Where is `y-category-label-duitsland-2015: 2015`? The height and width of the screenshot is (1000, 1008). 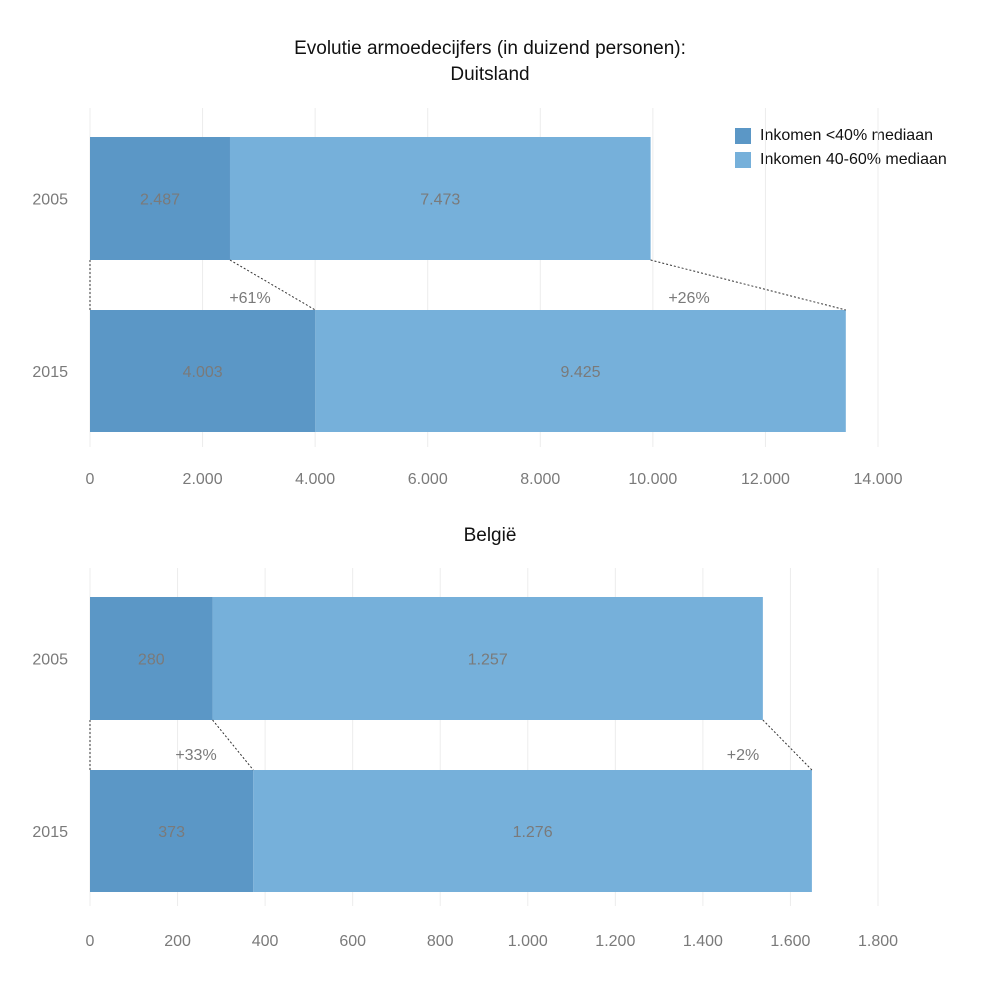 y-category-label-duitsland-2015: 2015 is located at coordinates (50, 372).